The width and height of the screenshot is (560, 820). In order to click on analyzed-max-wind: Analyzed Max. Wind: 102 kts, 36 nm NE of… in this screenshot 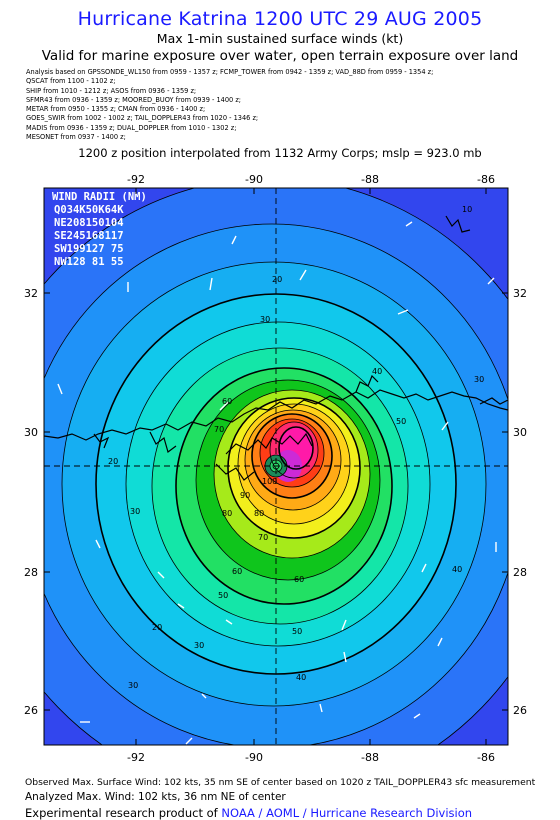, I will do `click(155, 797)`.